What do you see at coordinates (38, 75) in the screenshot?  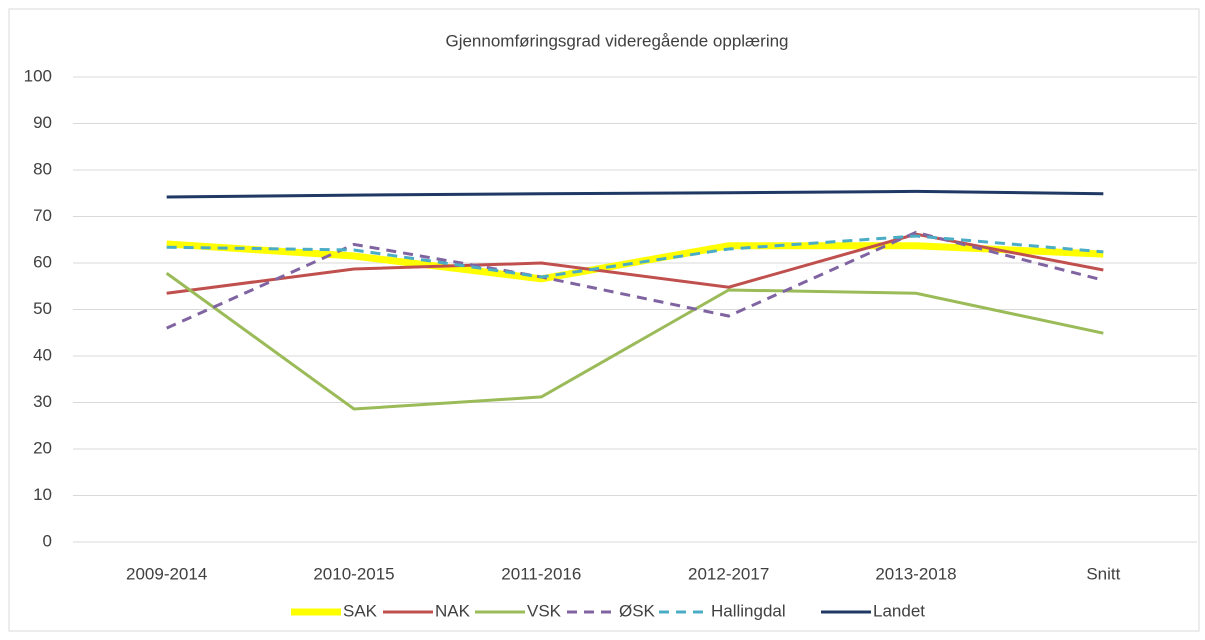 I see `y-tick-label: 100` at bounding box center [38, 75].